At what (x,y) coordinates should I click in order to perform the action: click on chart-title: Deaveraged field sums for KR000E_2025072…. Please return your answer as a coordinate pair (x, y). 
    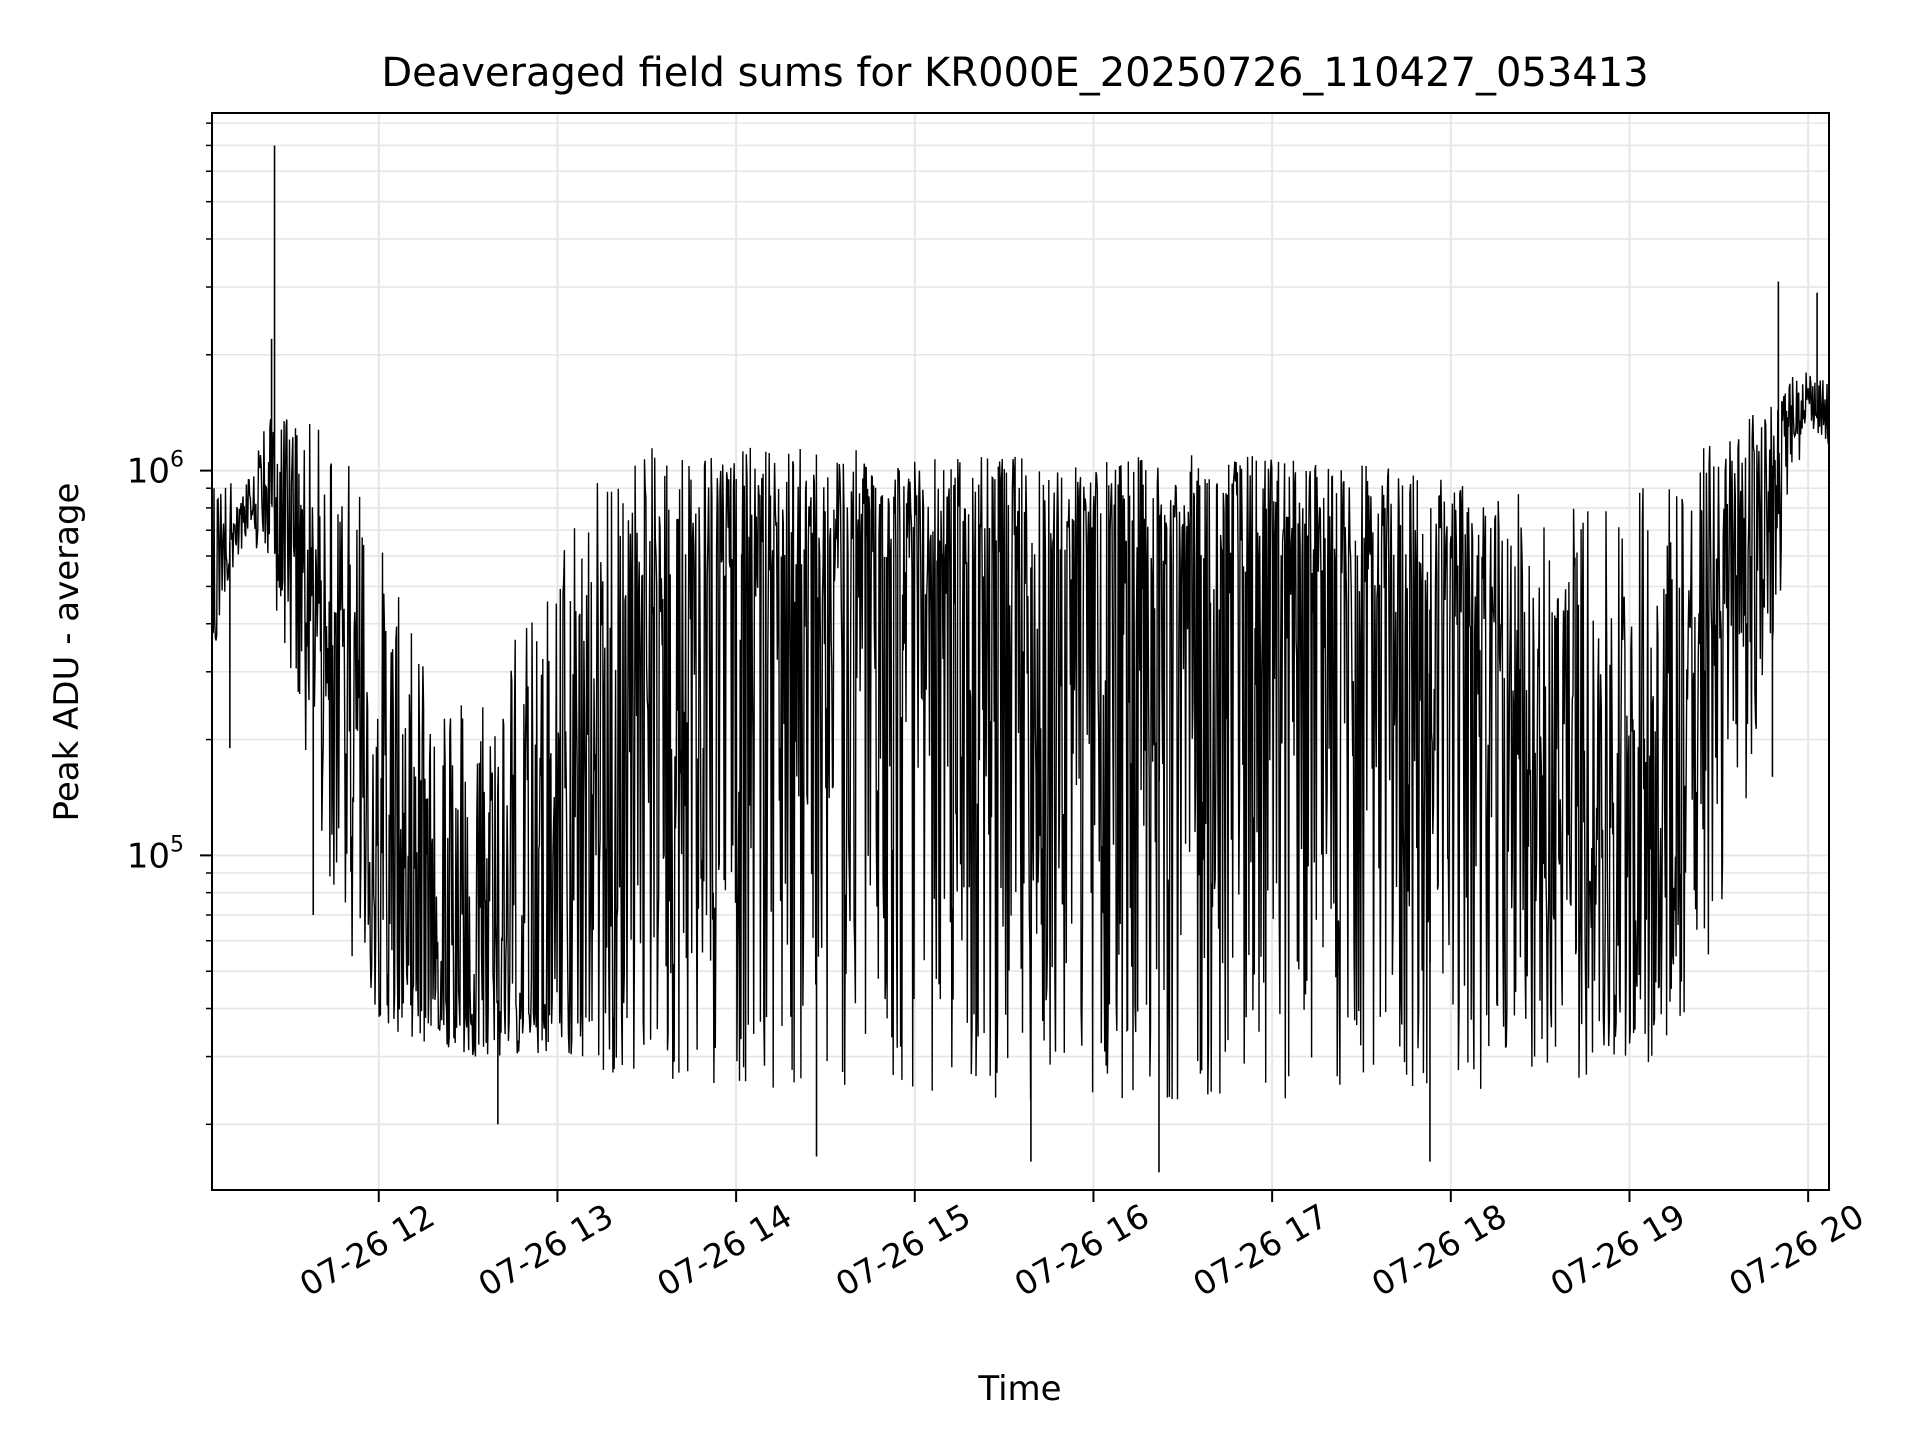
    Looking at the image, I should click on (1014, 73).